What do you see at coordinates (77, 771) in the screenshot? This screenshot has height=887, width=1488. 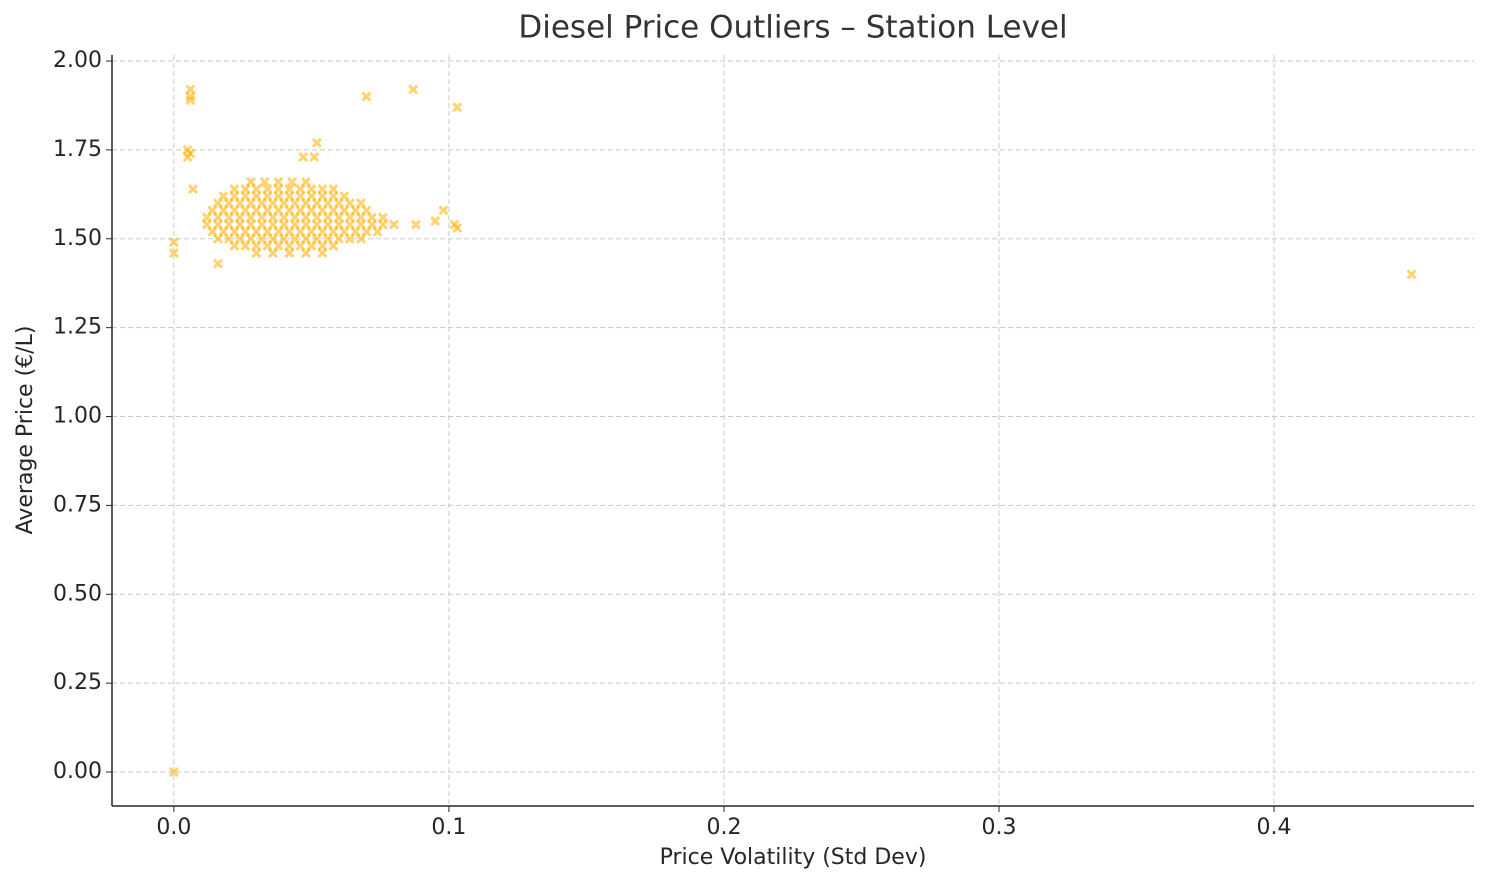 I see `y-tick-label: 0.00` at bounding box center [77, 771].